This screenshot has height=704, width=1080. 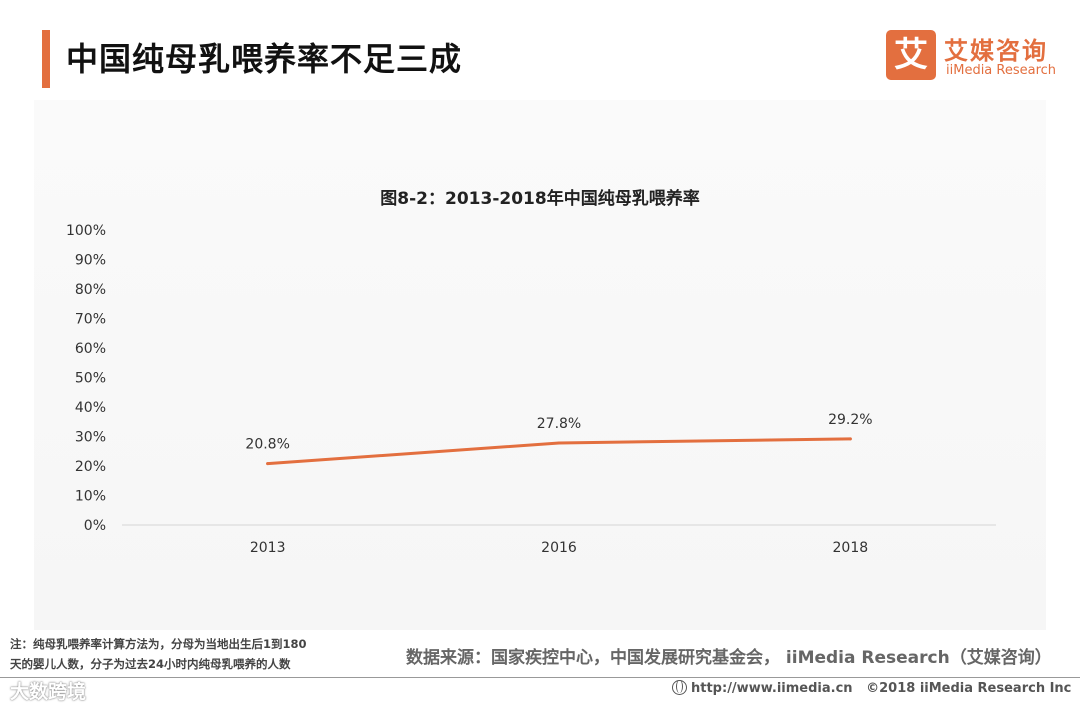 I want to click on footer-divider, so click(x=540, y=677).